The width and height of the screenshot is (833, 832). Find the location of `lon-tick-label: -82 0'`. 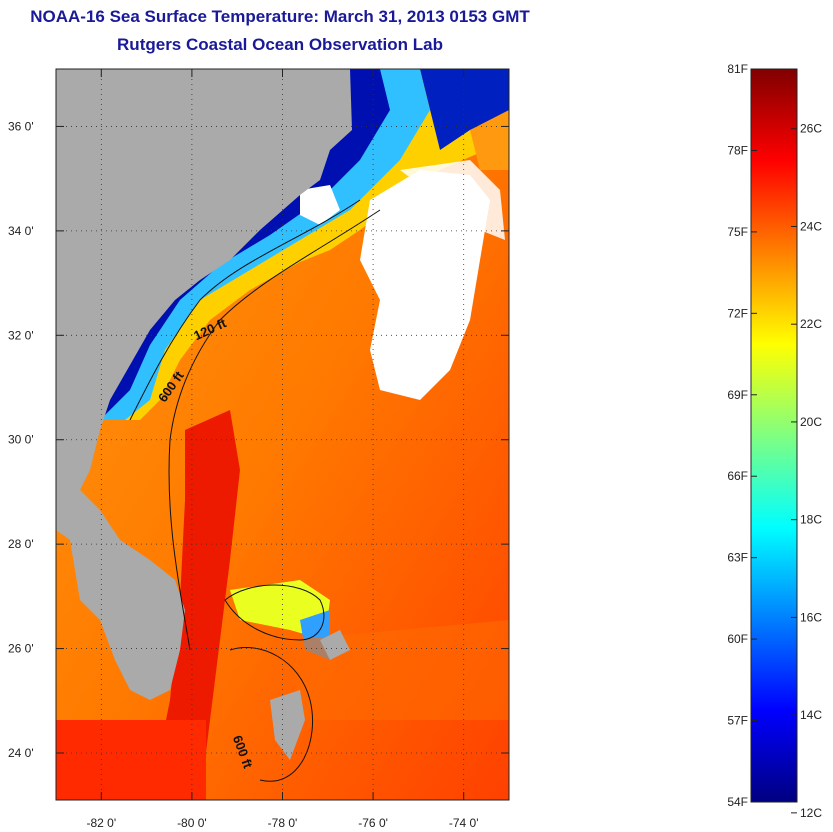

lon-tick-label: -82 0' is located at coordinates (101, 823).